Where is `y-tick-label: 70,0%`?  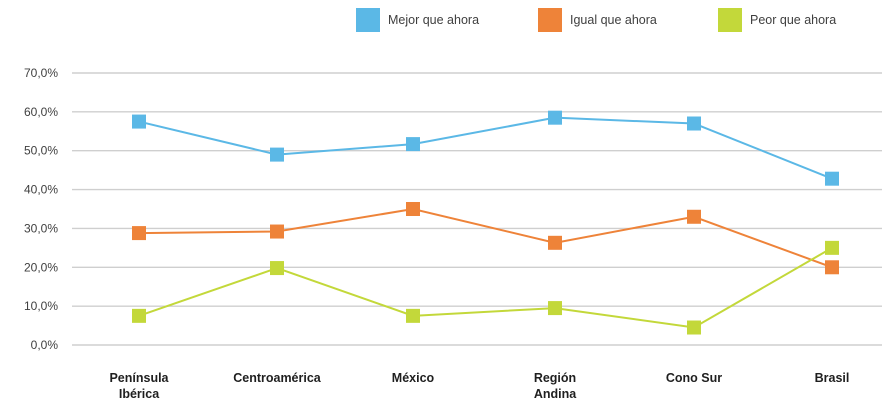
y-tick-label: 70,0% is located at coordinates (41, 73).